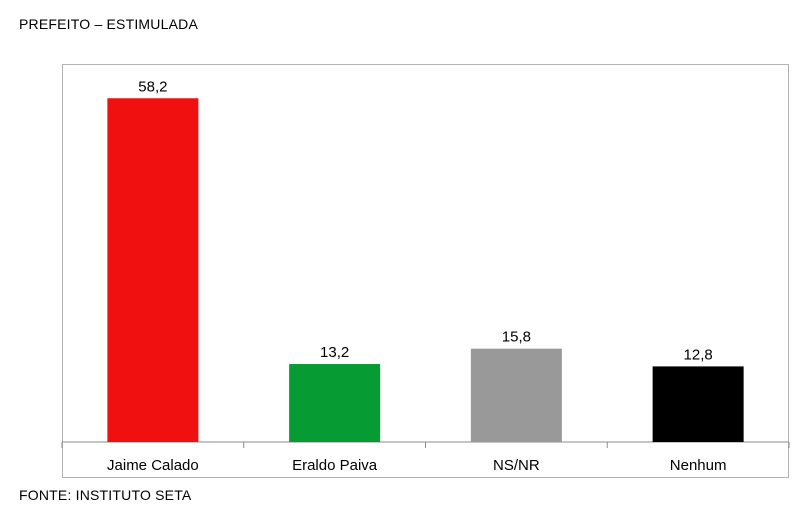  Describe the element at coordinates (516, 337) in the screenshot. I see `bar-value-label: 15,8` at that location.